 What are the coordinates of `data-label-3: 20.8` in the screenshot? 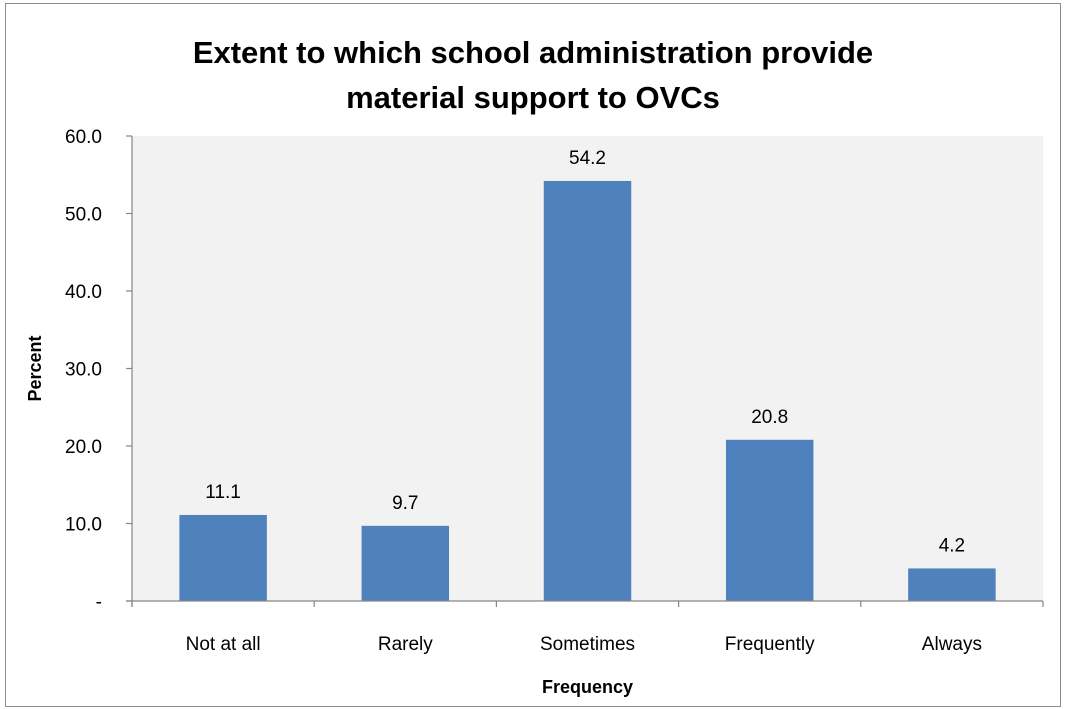 It's located at (769, 417).